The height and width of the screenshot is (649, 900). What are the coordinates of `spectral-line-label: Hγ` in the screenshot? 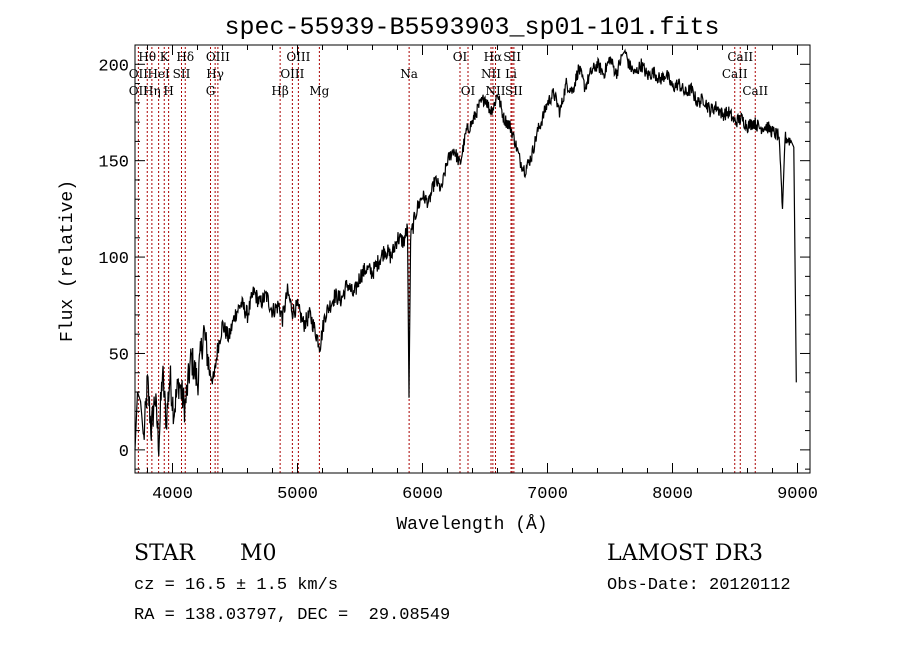 It's located at (215, 74).